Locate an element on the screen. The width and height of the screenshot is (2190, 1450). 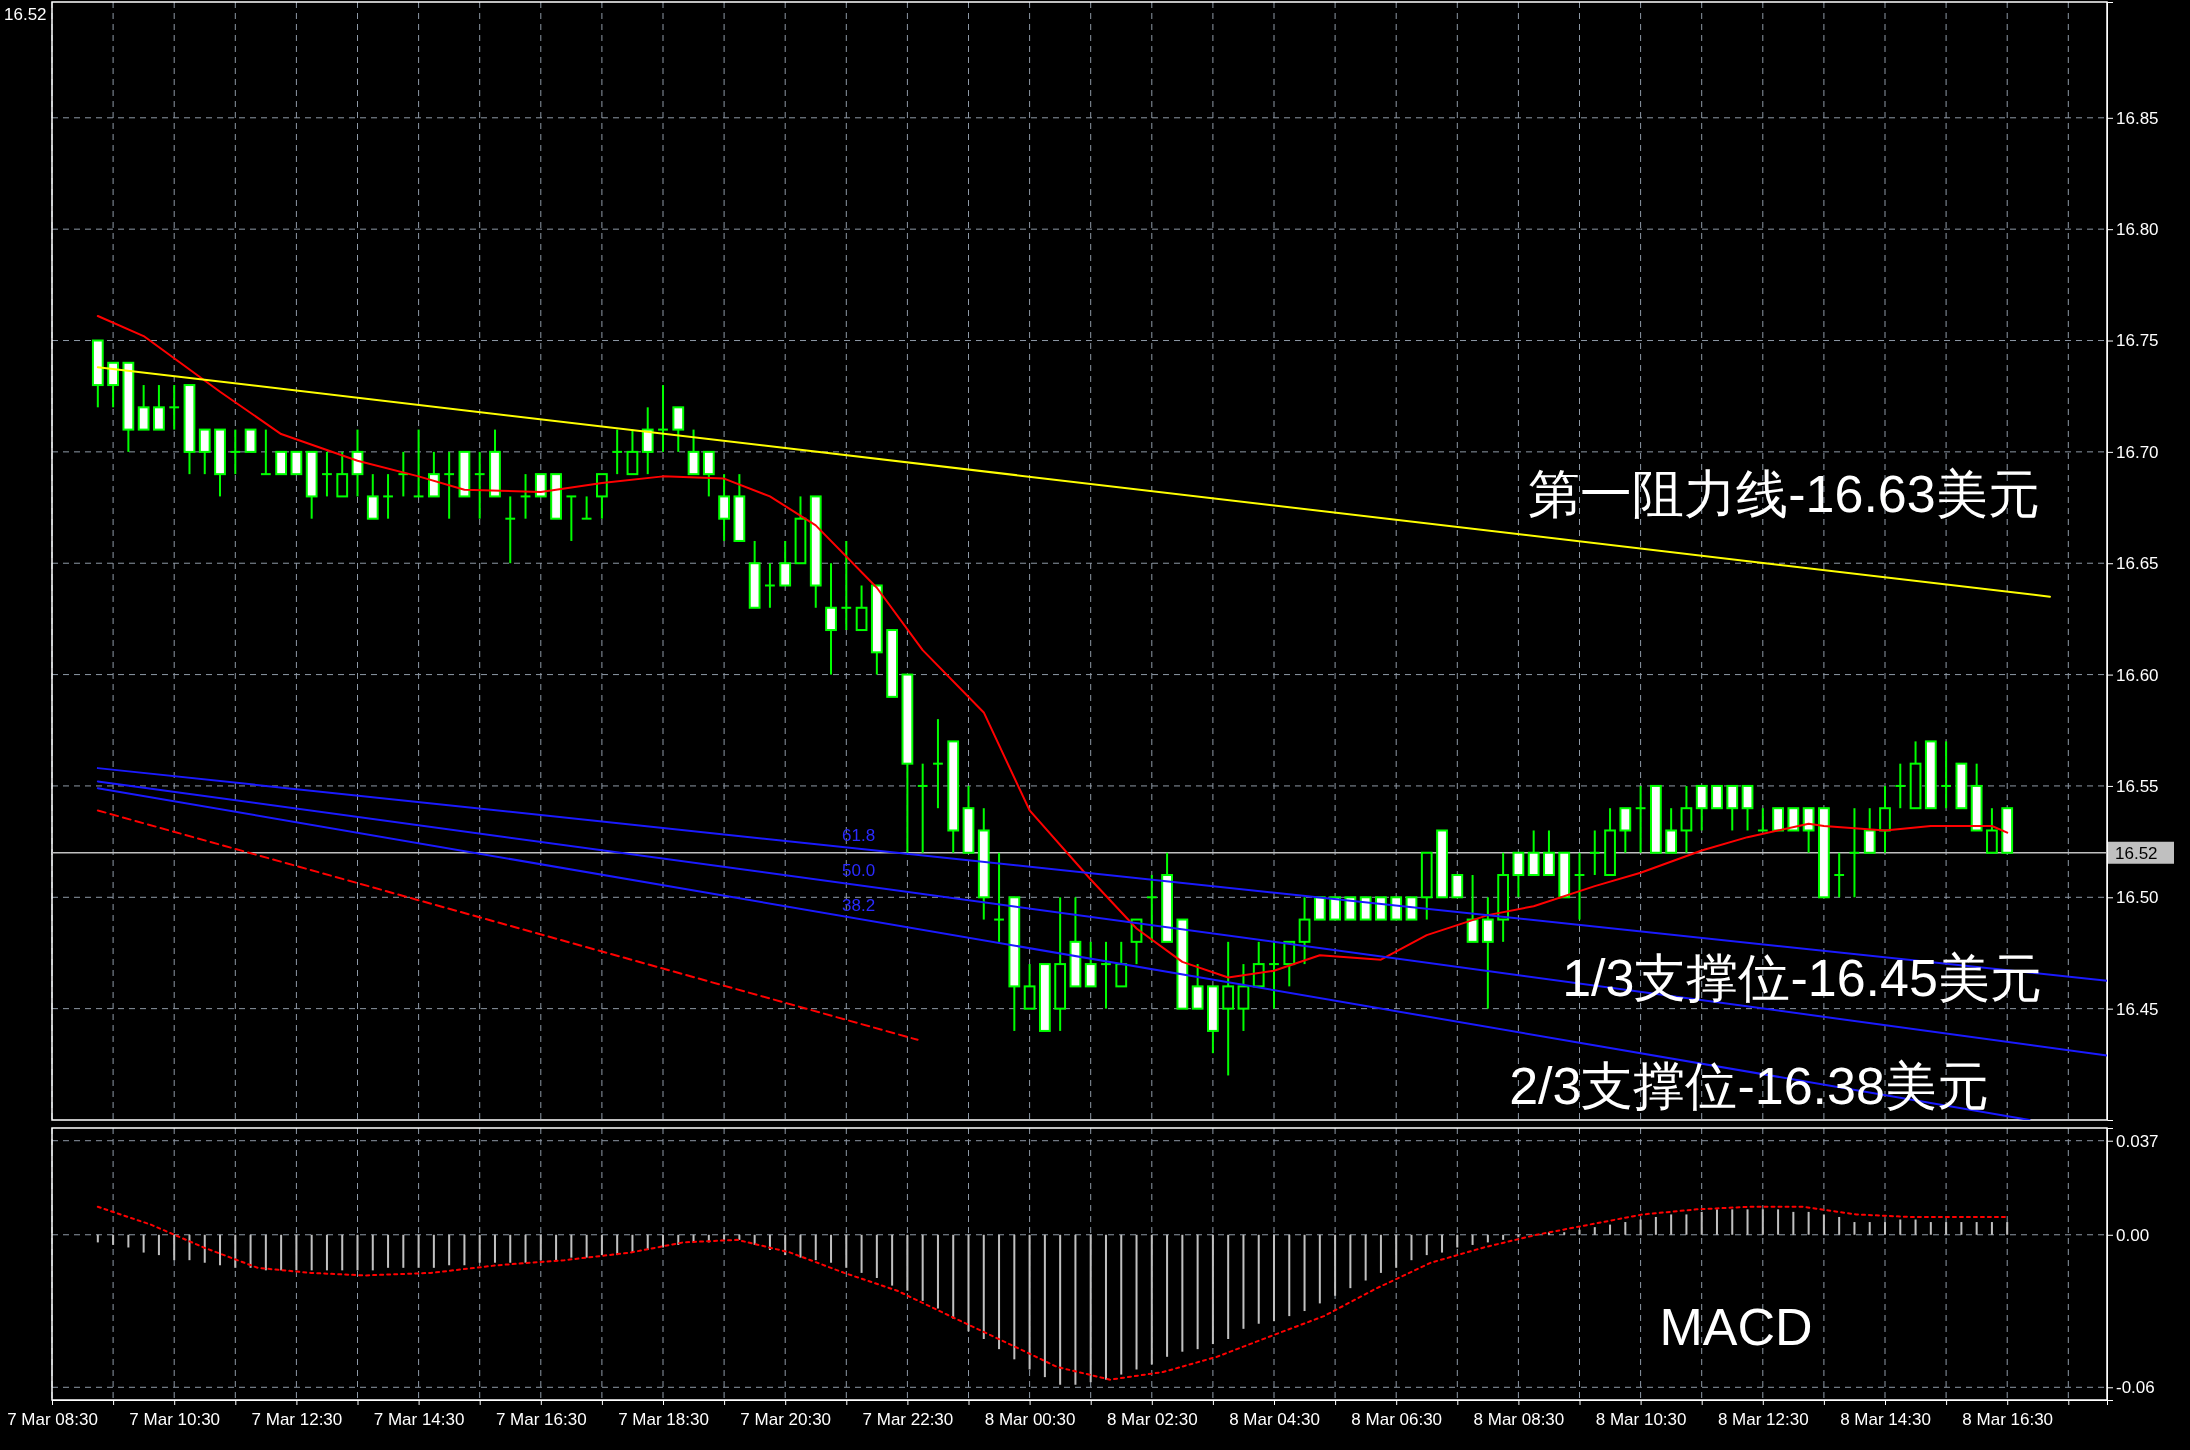
x-tick-label: 8 Mar 04:30 is located at coordinates (1274, 1419).